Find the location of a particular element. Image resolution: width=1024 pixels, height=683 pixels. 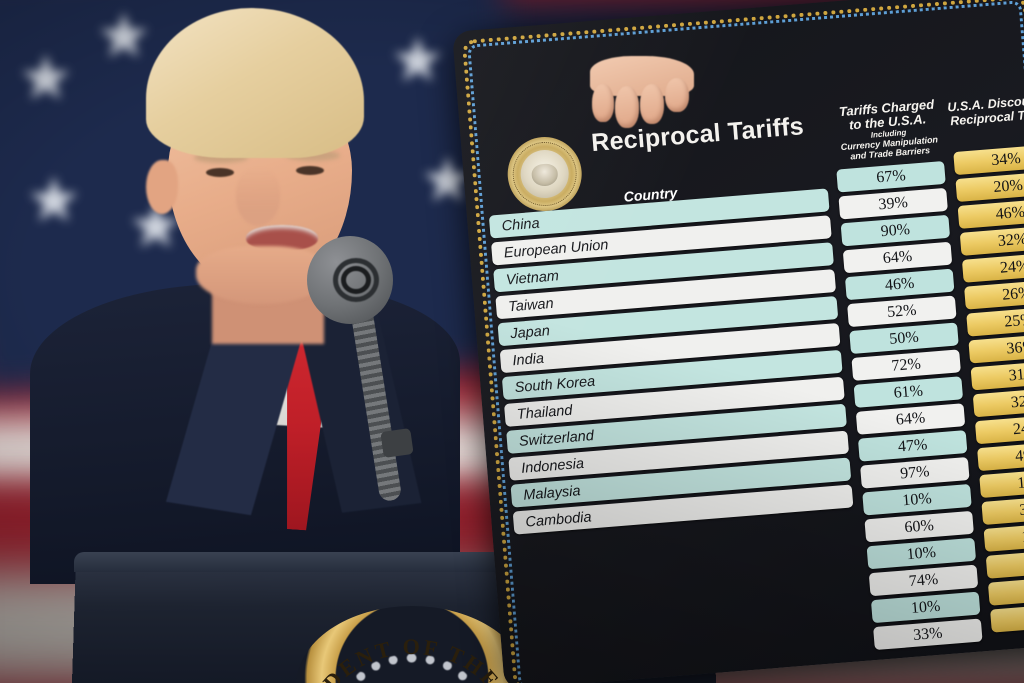

discounted-tariff-value: 37% is located at coordinates (1004, 563).